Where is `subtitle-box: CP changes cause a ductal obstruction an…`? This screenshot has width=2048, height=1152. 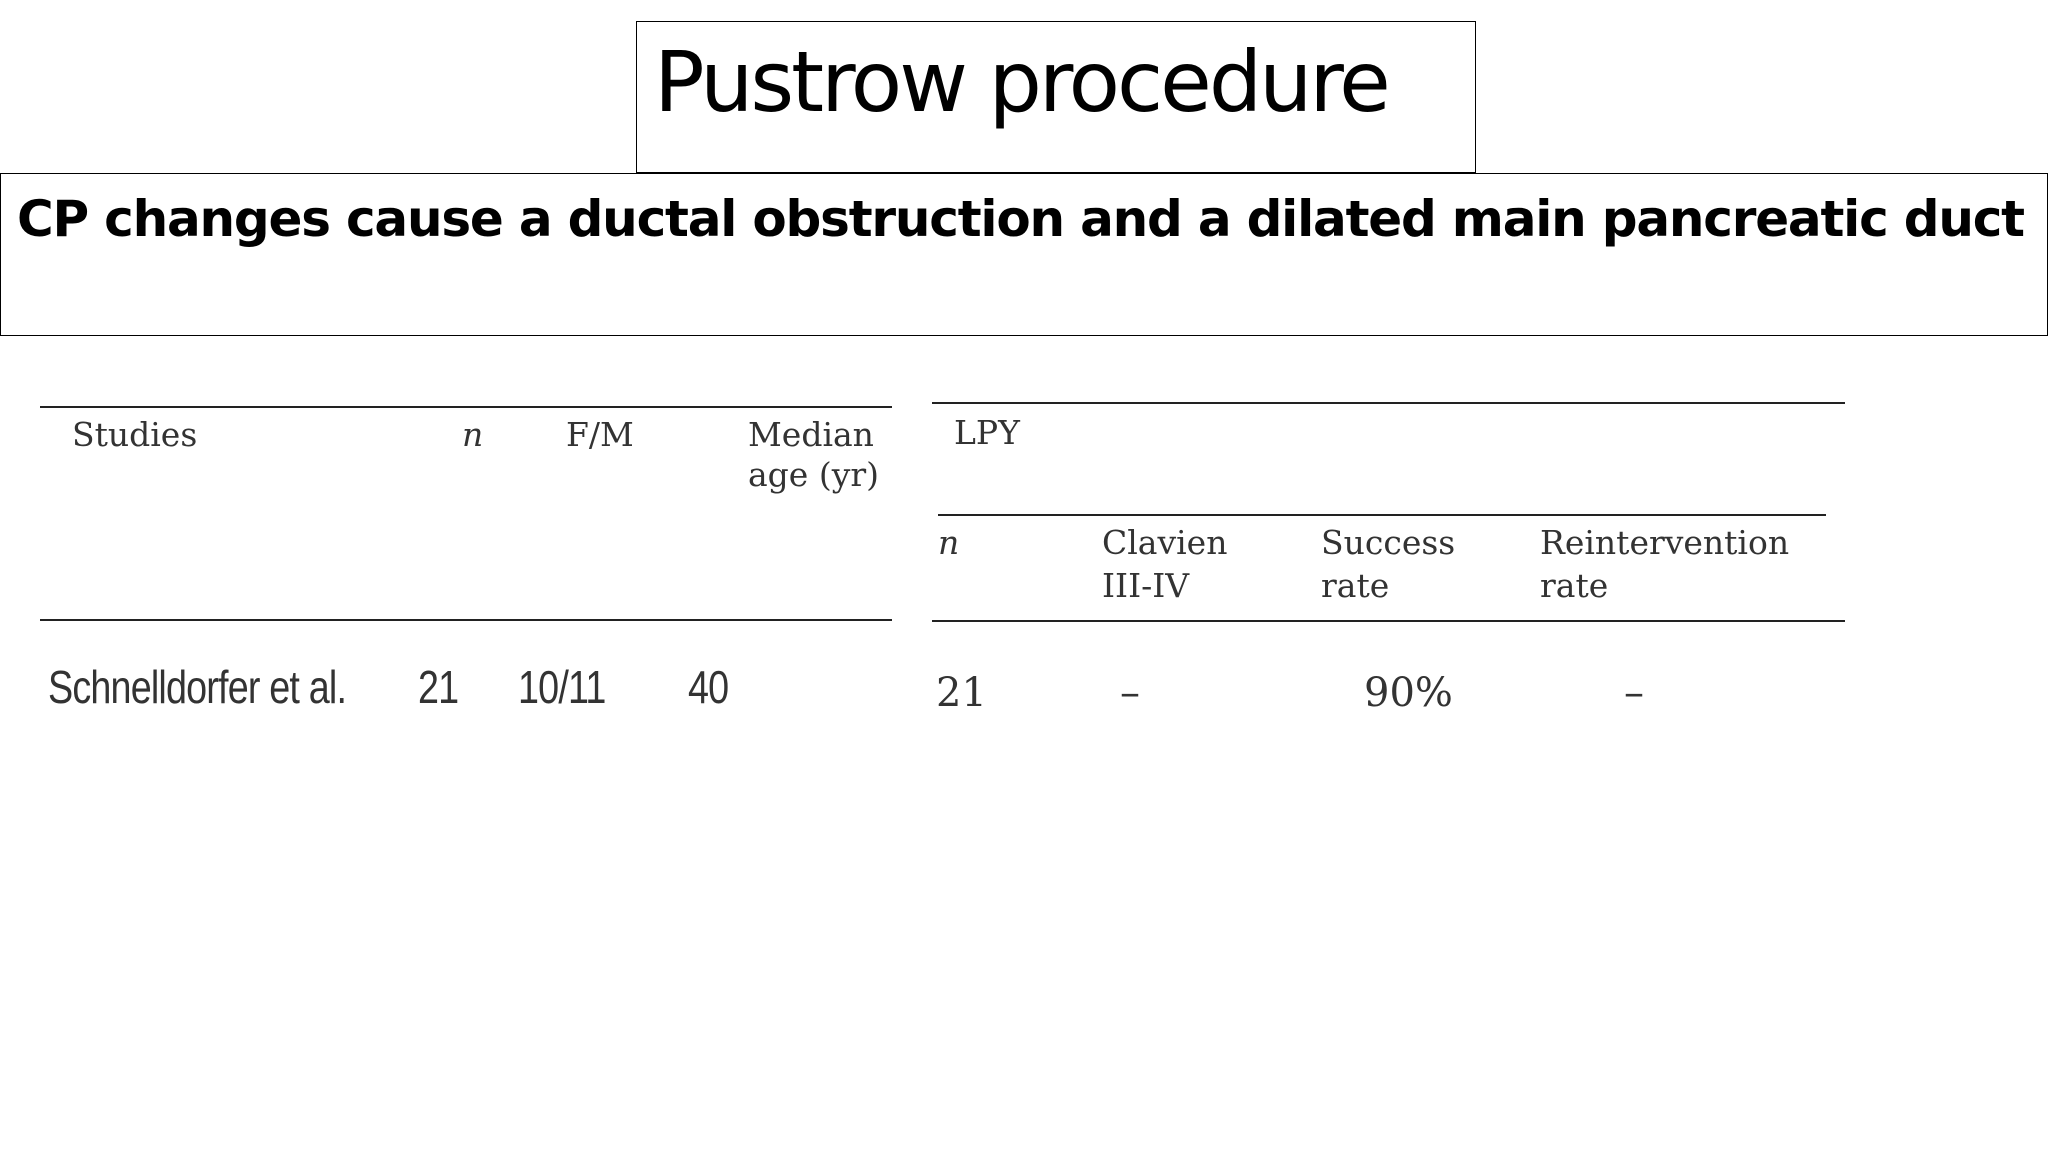
subtitle-box: CP changes cause a ductal obstruction an… is located at coordinates (1024, 254).